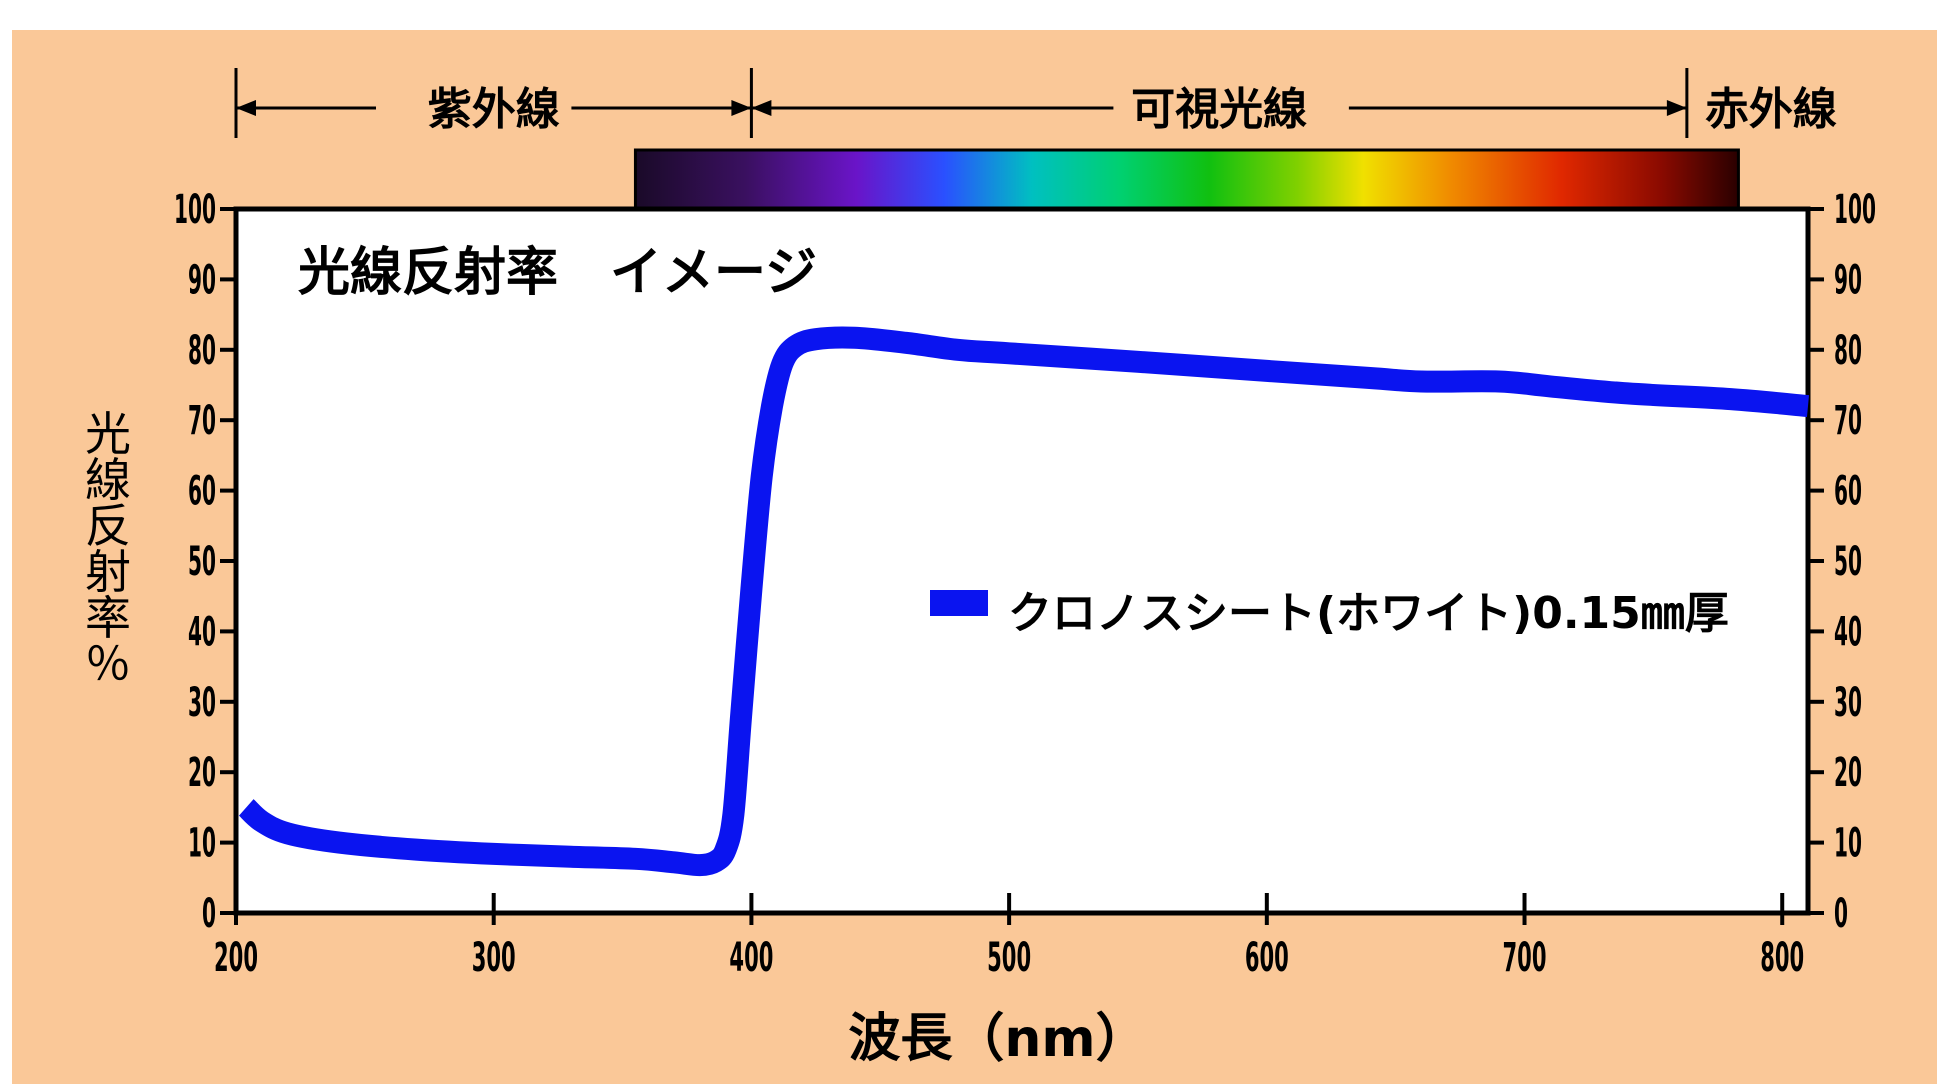  What do you see at coordinates (751, 958) in the screenshot?
I see `x-tick-label: 400` at bounding box center [751, 958].